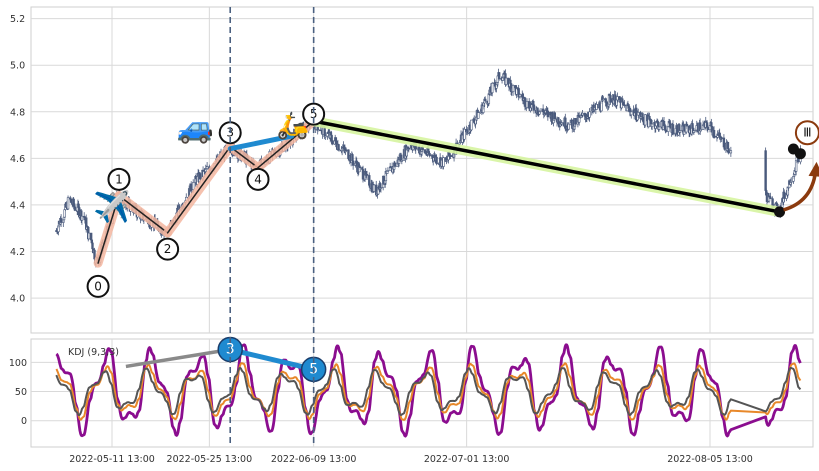 The width and height of the screenshot is (819, 471). I want to click on wave-badge-label-4: 4, so click(258, 179).